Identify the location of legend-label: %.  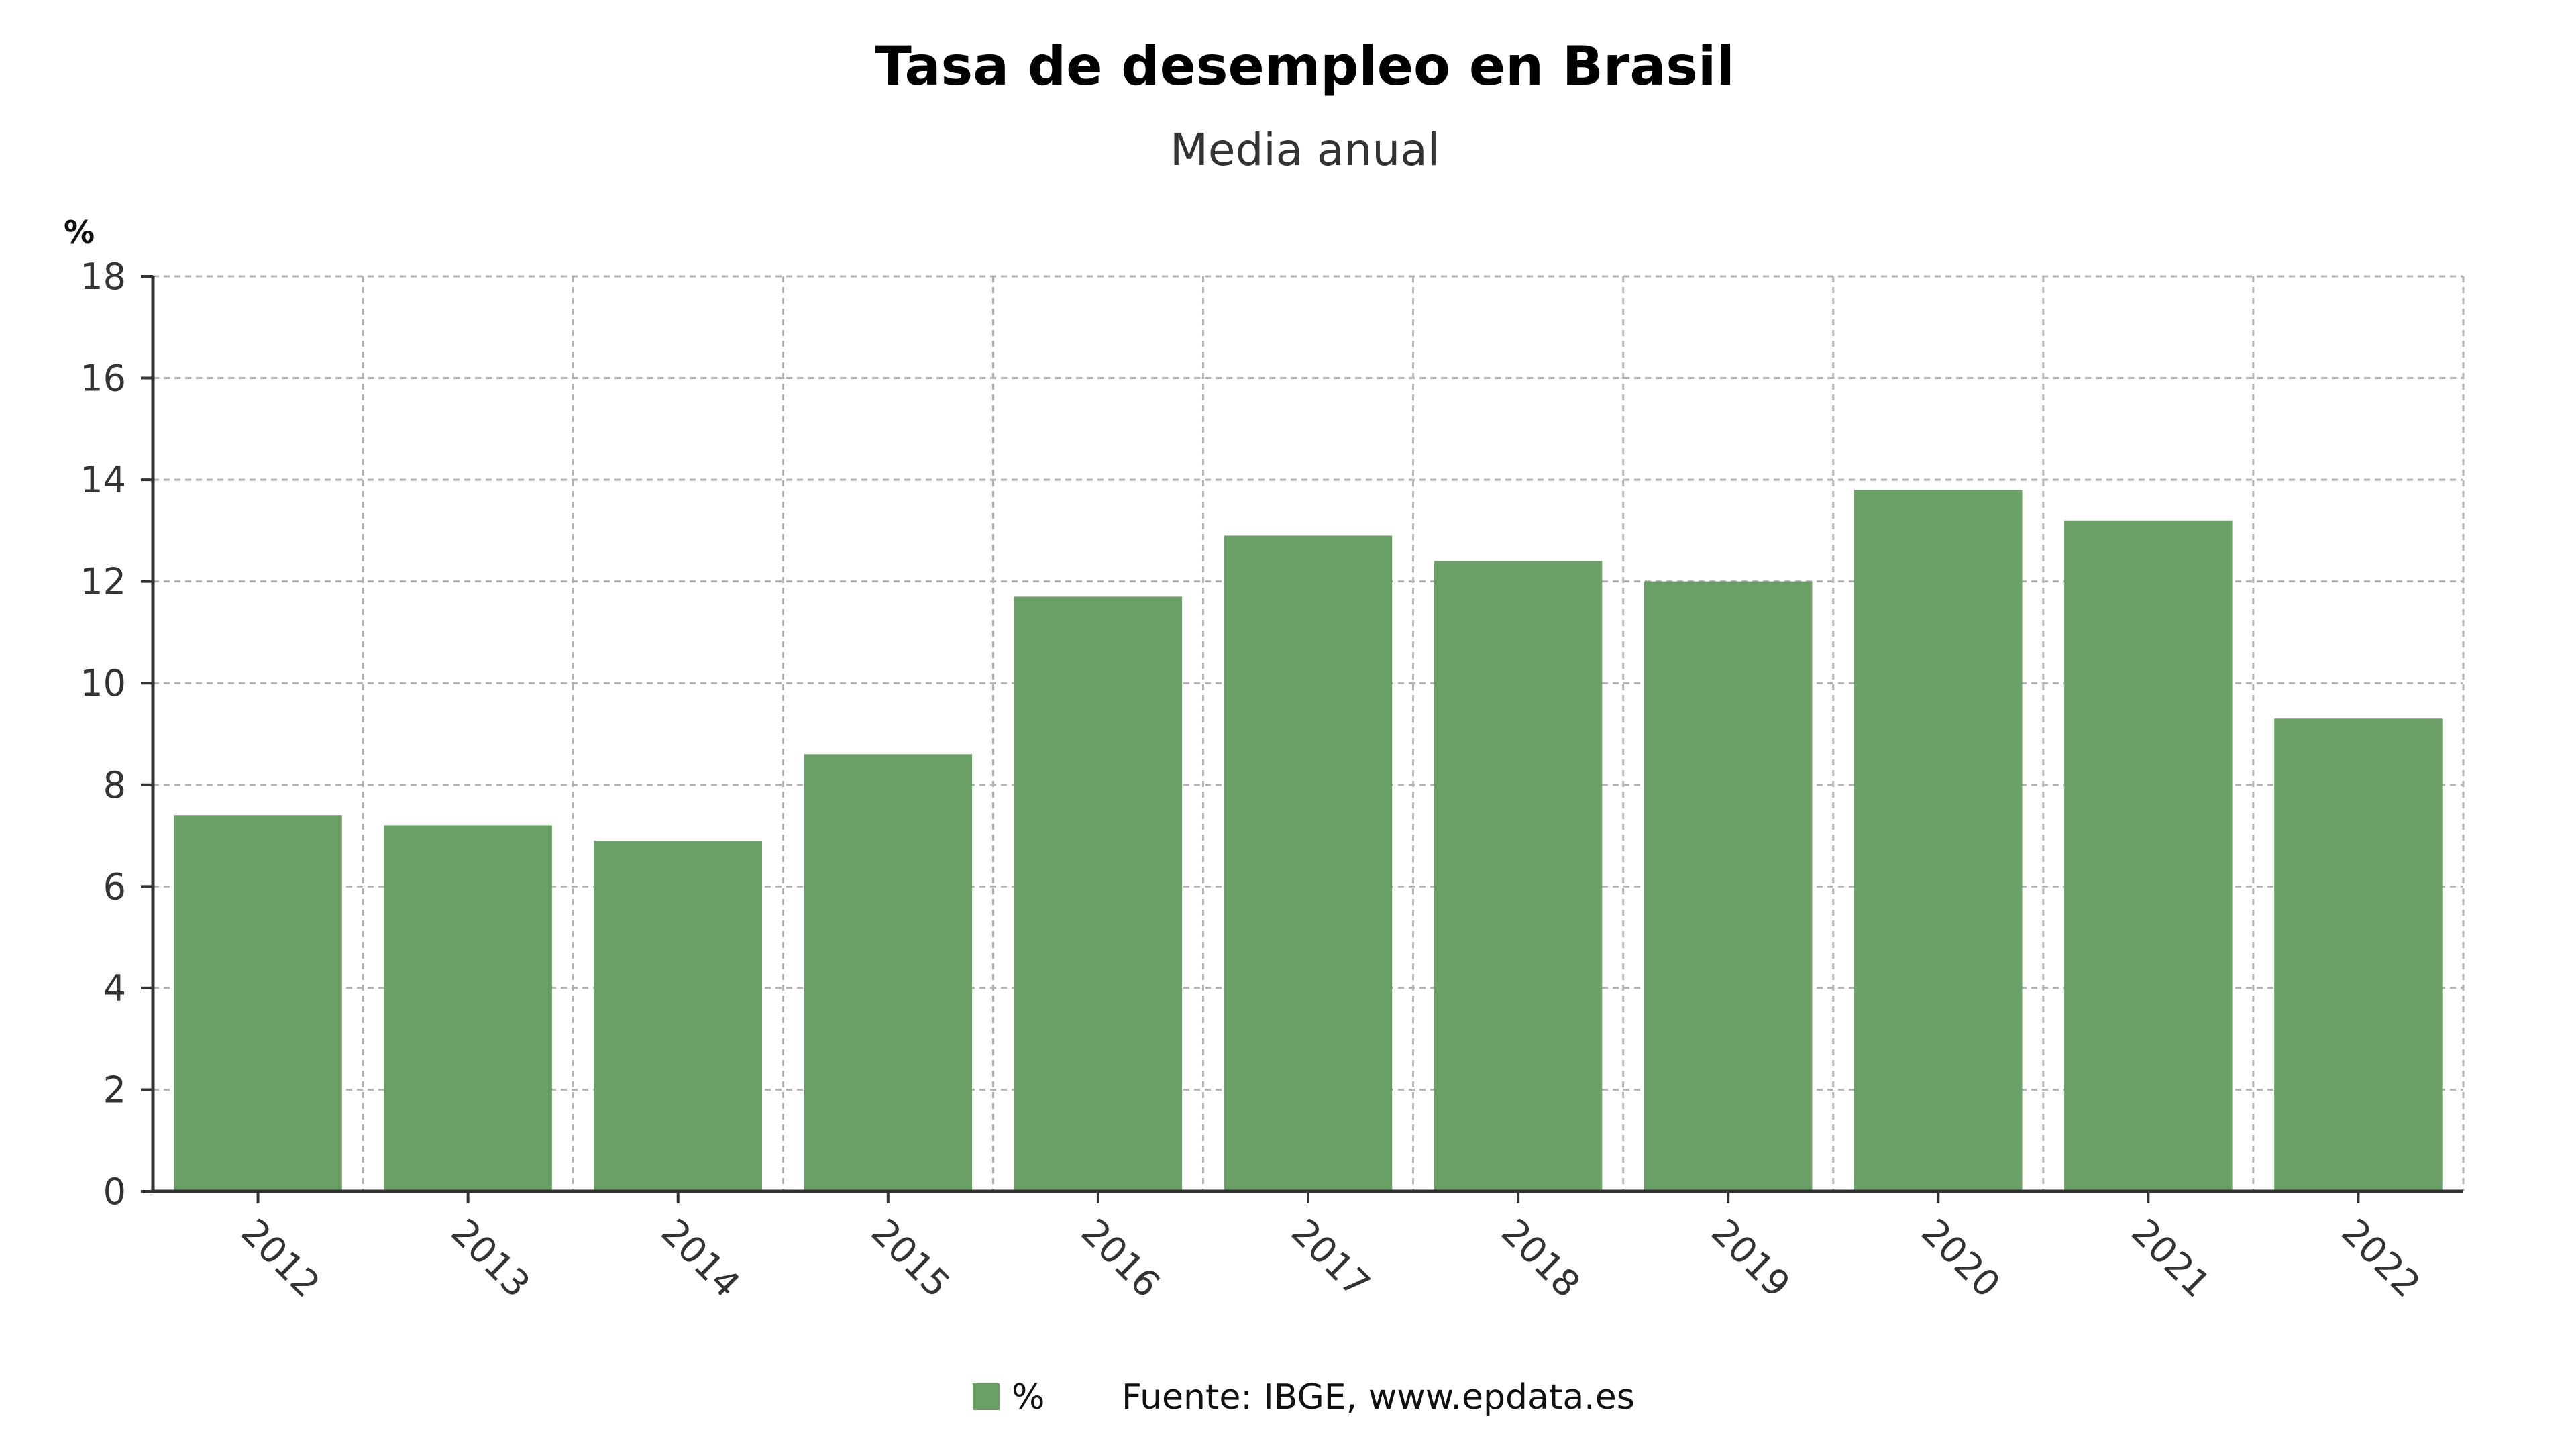
(1028, 1397).